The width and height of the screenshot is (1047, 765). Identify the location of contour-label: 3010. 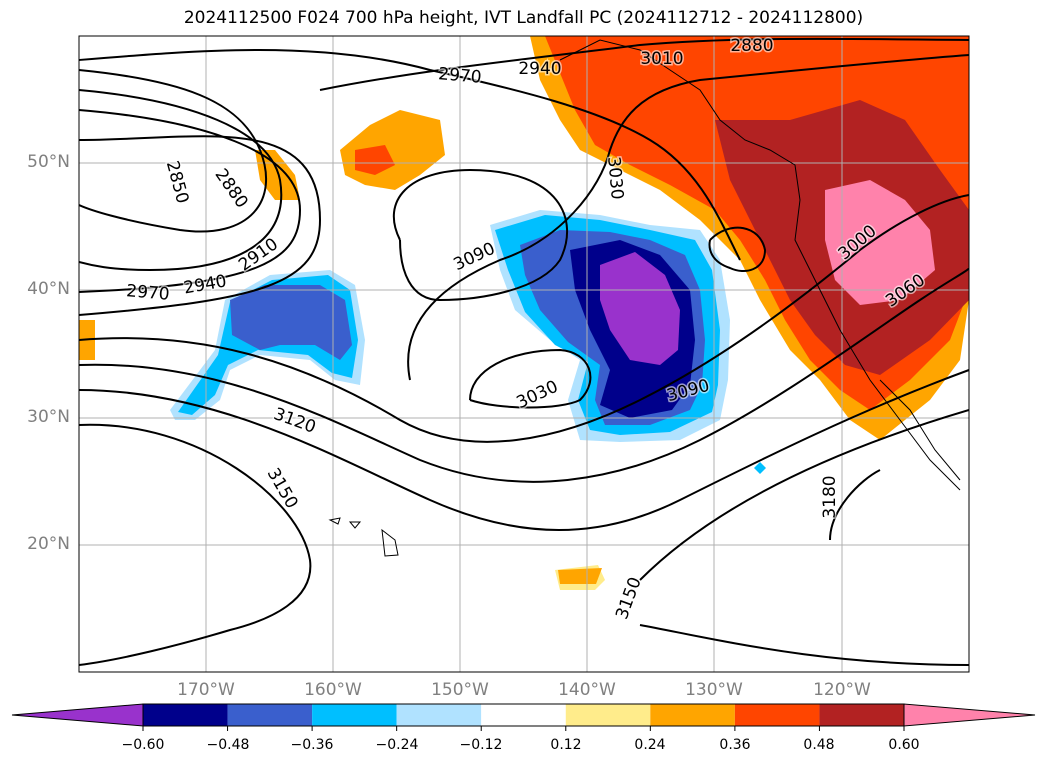
(661, 59).